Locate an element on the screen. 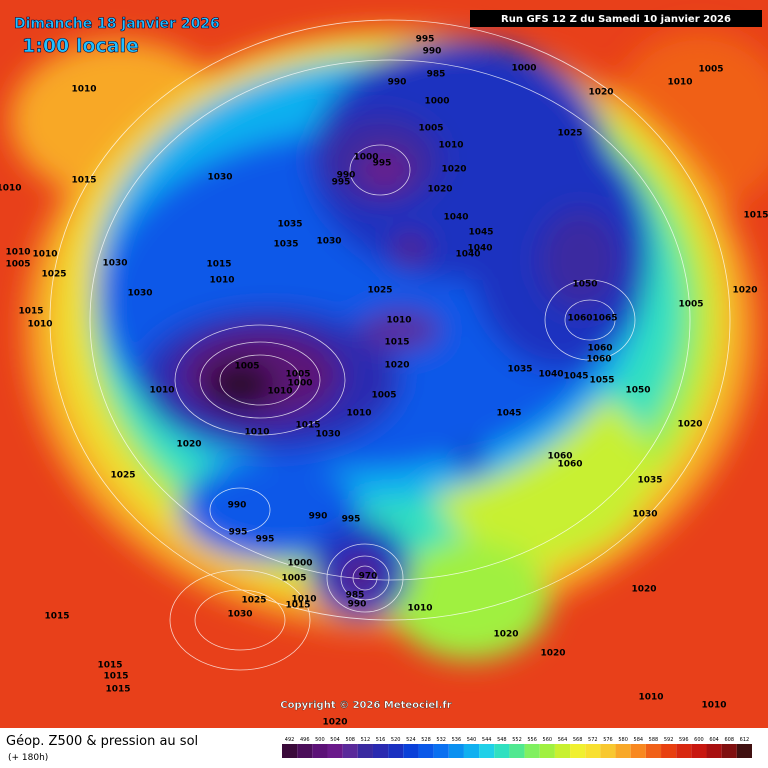 The image size is (768, 768). footer-lead: (+ 180h) is located at coordinates (28, 758).